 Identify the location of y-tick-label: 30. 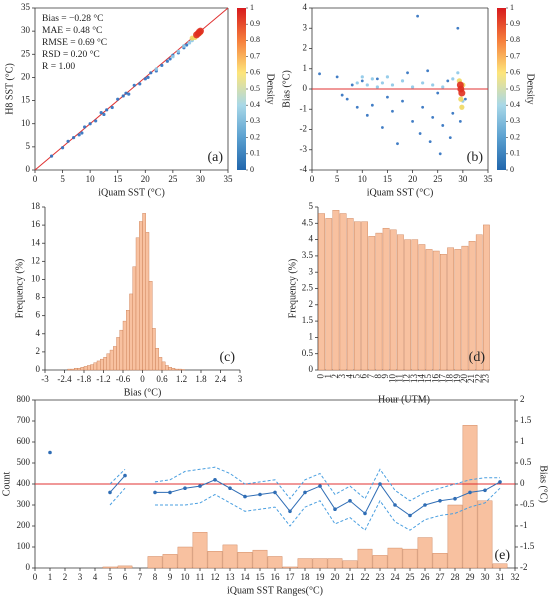
(26, 30).